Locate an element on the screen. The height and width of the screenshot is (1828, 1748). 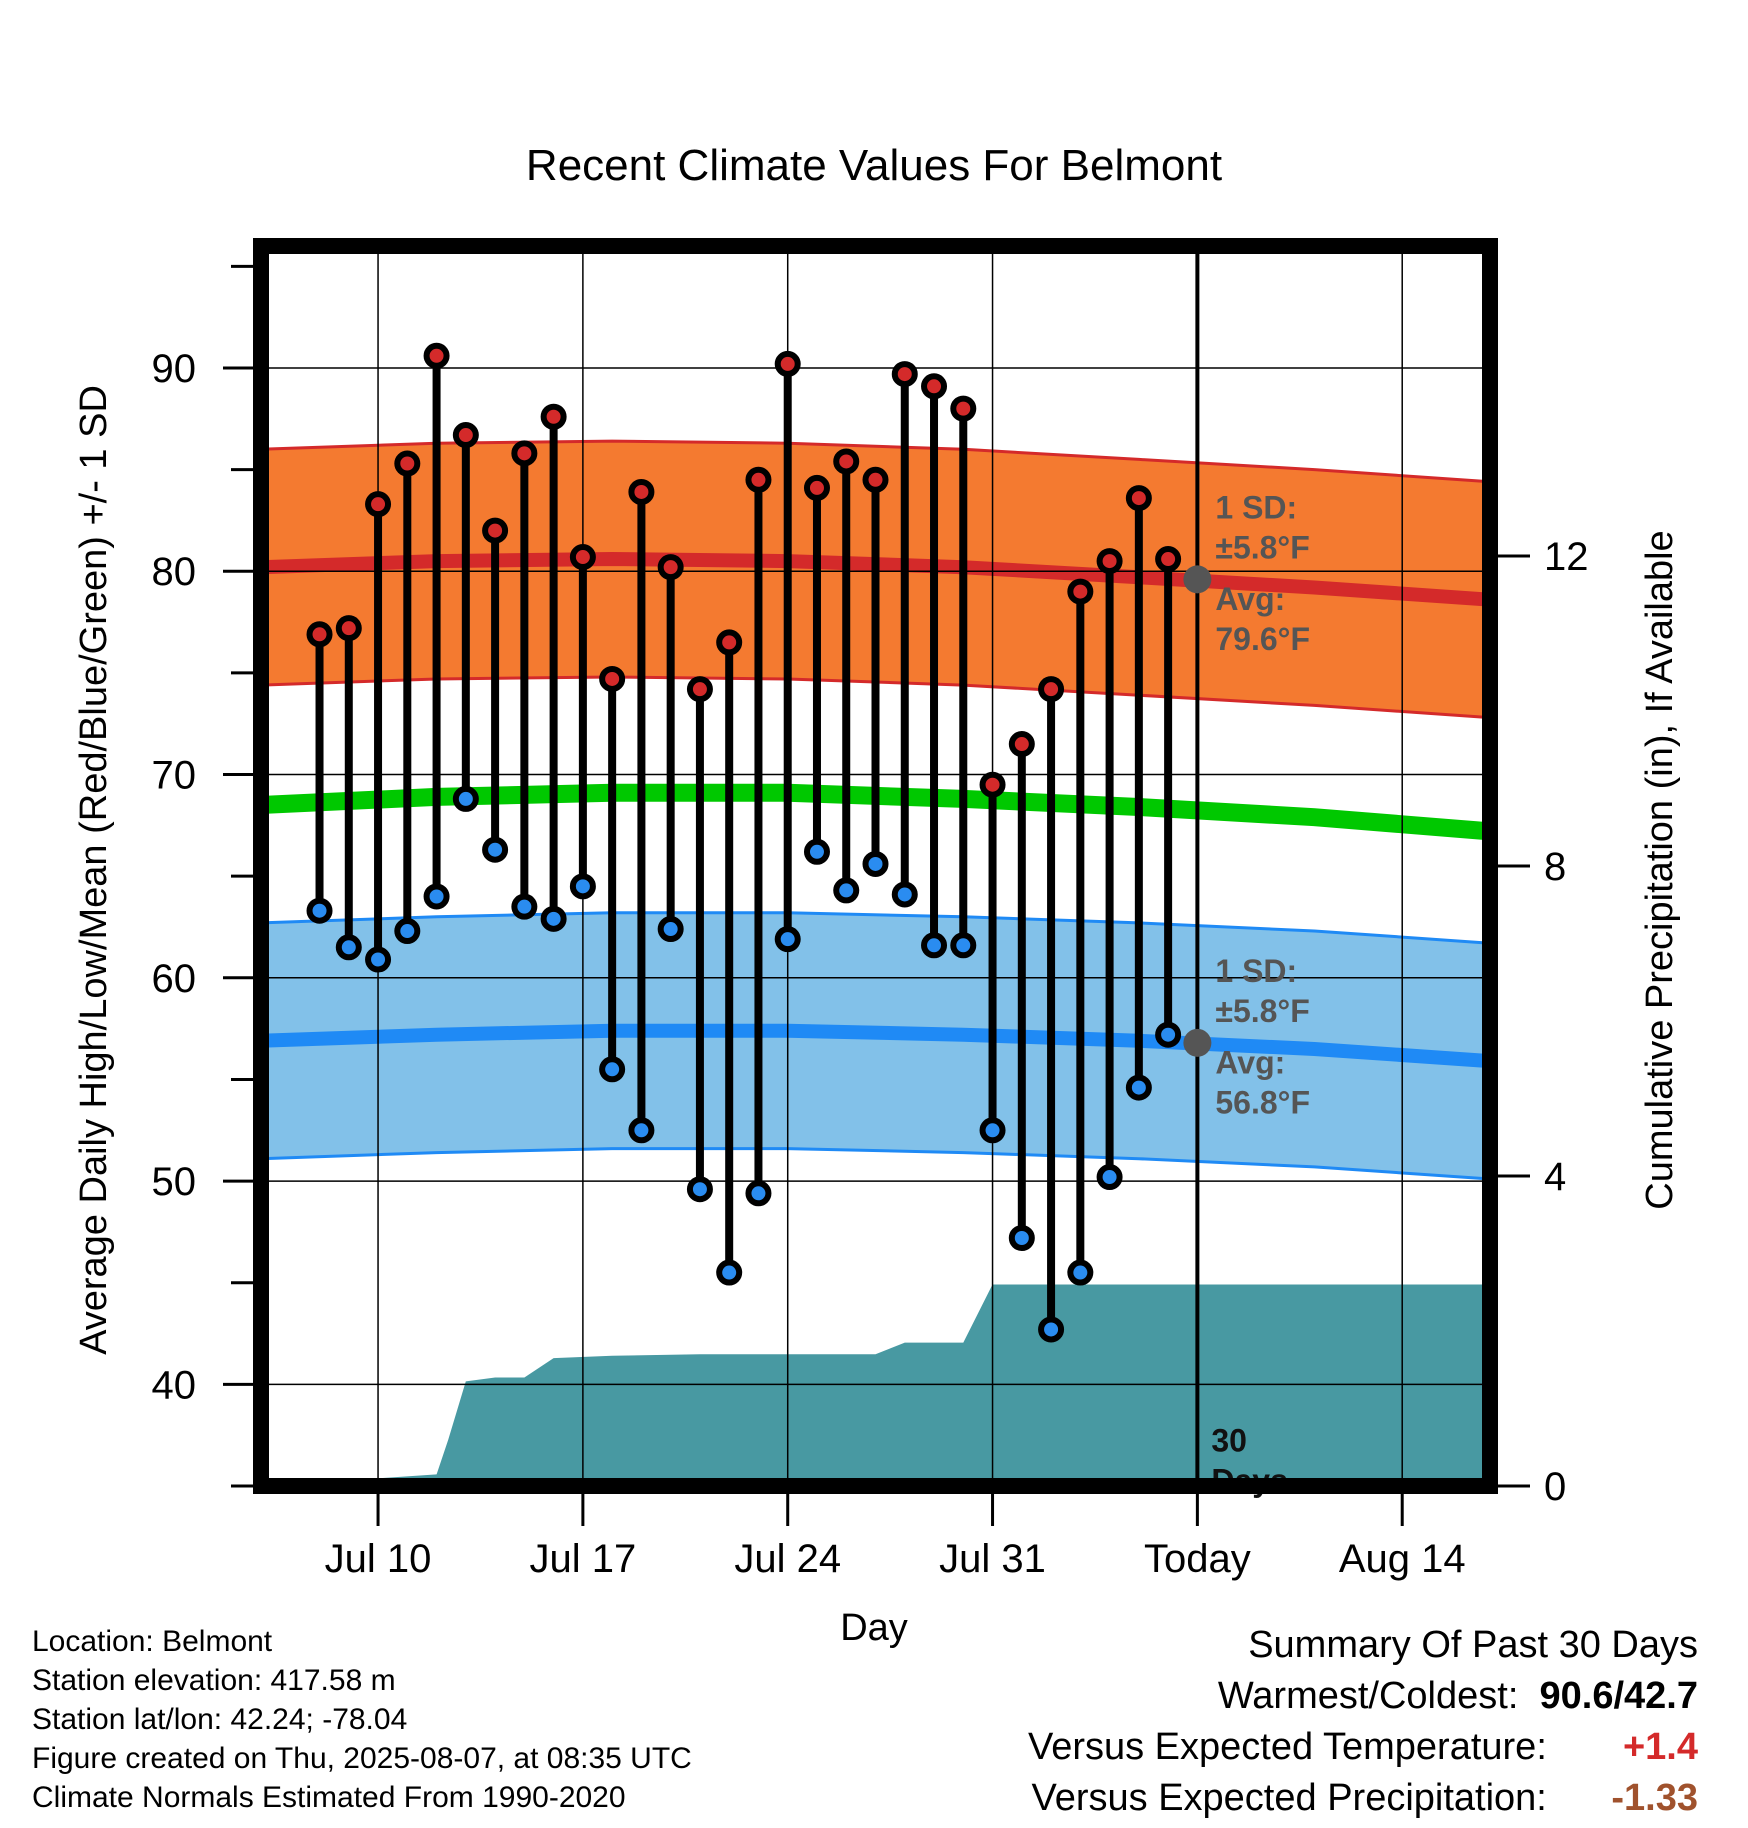
high-avg-annotation: 79.6°F is located at coordinates (1262, 639).